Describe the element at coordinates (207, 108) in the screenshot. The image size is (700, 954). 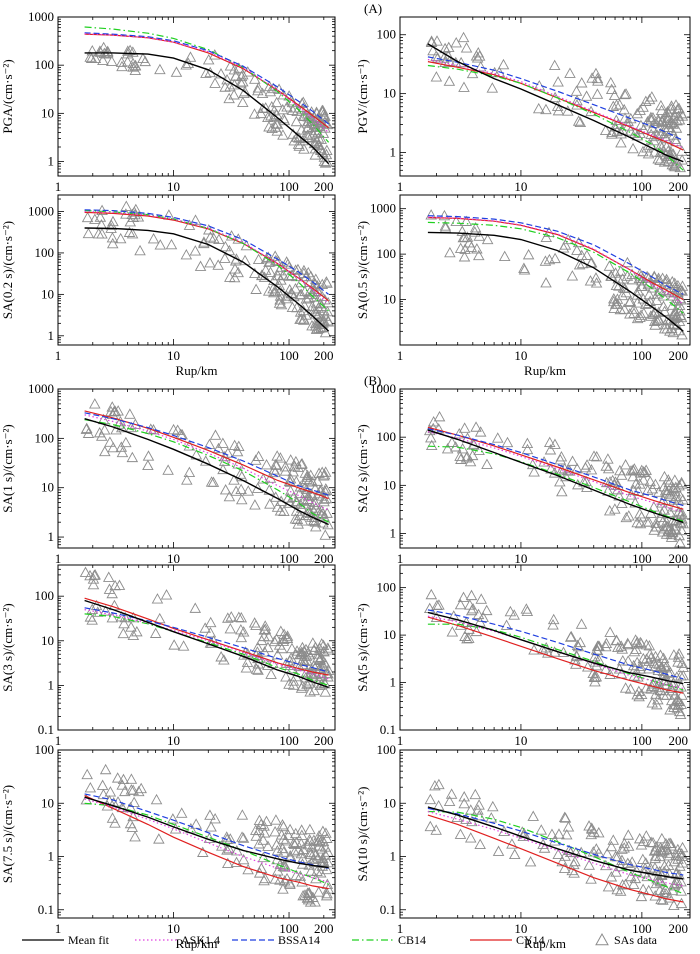
I see `curve-mean` at that location.